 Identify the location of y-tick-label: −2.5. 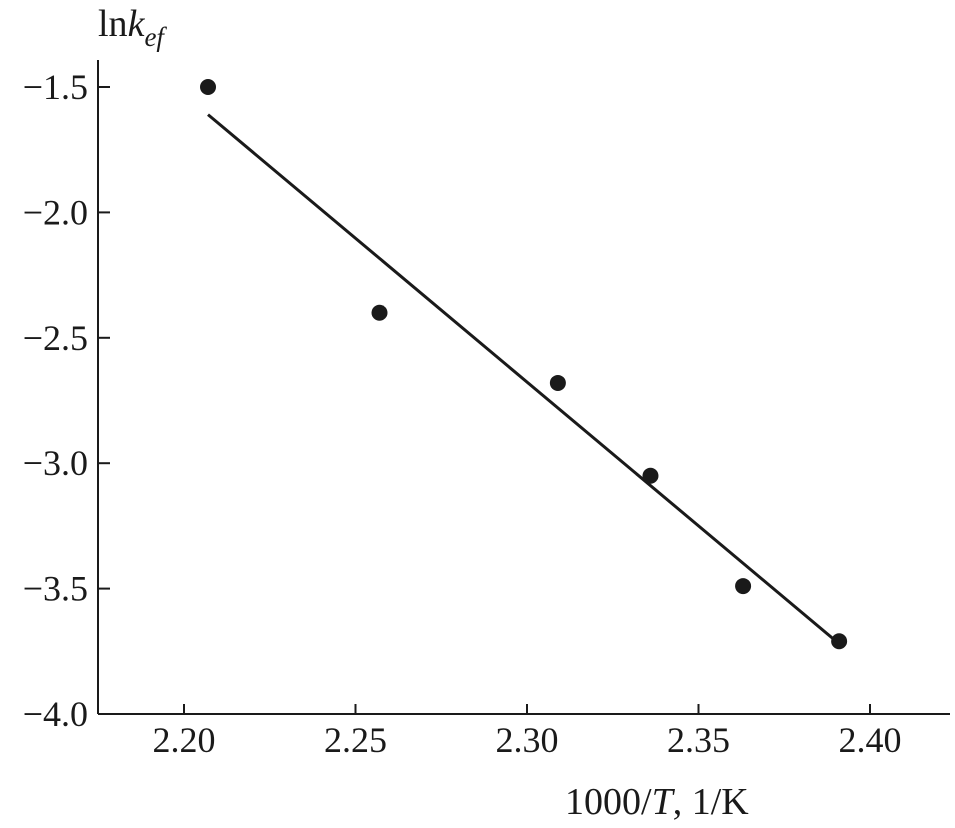
(55, 338).